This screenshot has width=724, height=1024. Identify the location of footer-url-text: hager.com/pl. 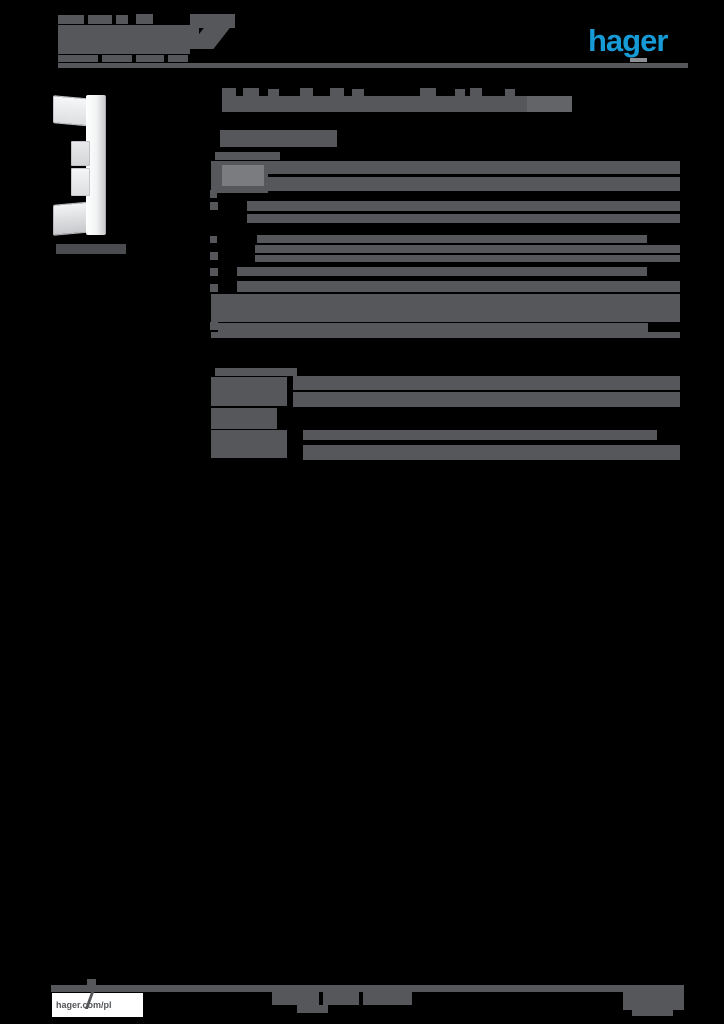
(84, 1005).